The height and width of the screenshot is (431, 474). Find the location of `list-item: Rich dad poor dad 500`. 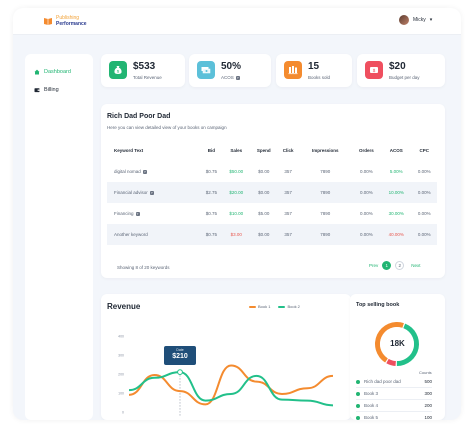

list-item: Rich dad poor dad 500 is located at coordinates (394, 382).